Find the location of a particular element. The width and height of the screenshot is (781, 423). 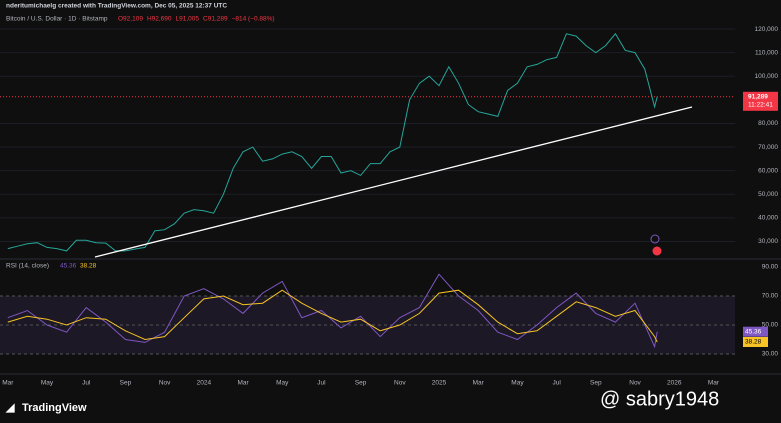

legend-value: 38.28 is located at coordinates (88, 266).